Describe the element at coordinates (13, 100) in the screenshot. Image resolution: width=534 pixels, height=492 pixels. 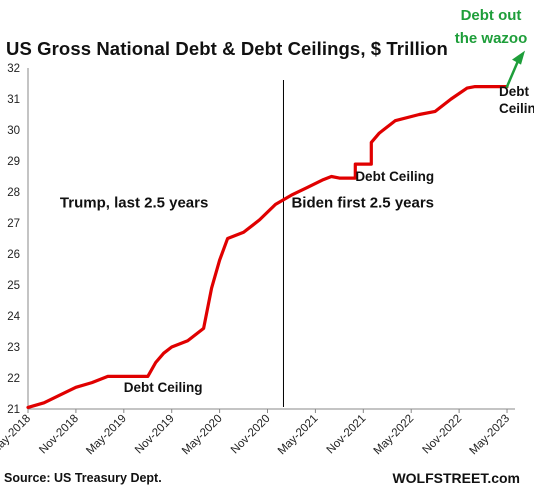
I see `y-tick-label: 31` at that location.